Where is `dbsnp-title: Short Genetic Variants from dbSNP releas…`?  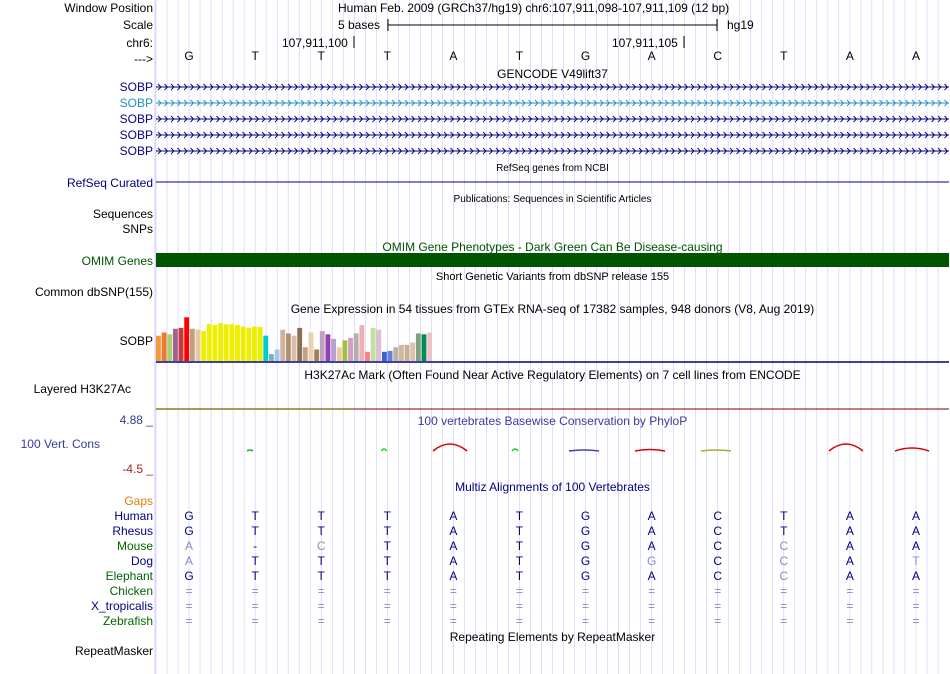 dbsnp-title: Short Genetic Variants from dbSNP releas… is located at coordinates (552, 277).